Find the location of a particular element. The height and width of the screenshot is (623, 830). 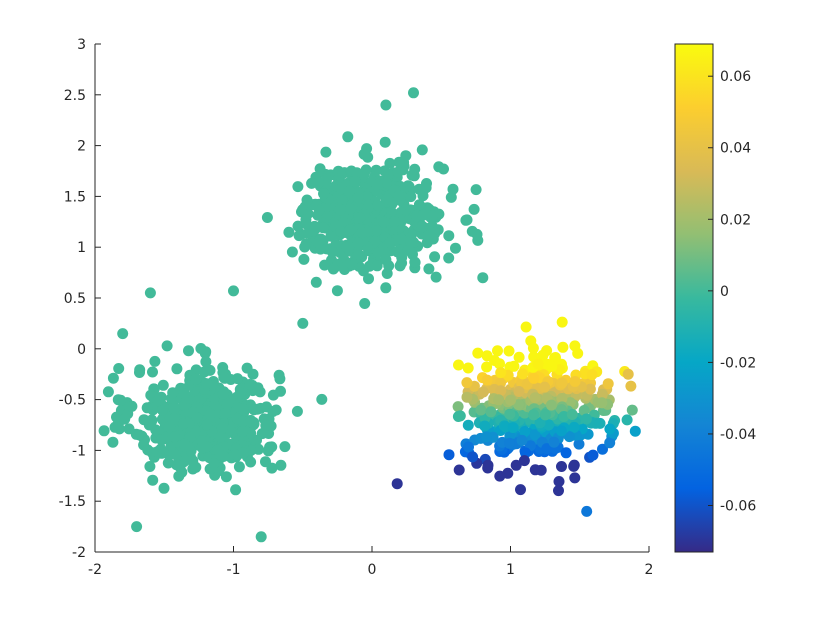

y-tick-label: -1.5 is located at coordinates (72, 502).